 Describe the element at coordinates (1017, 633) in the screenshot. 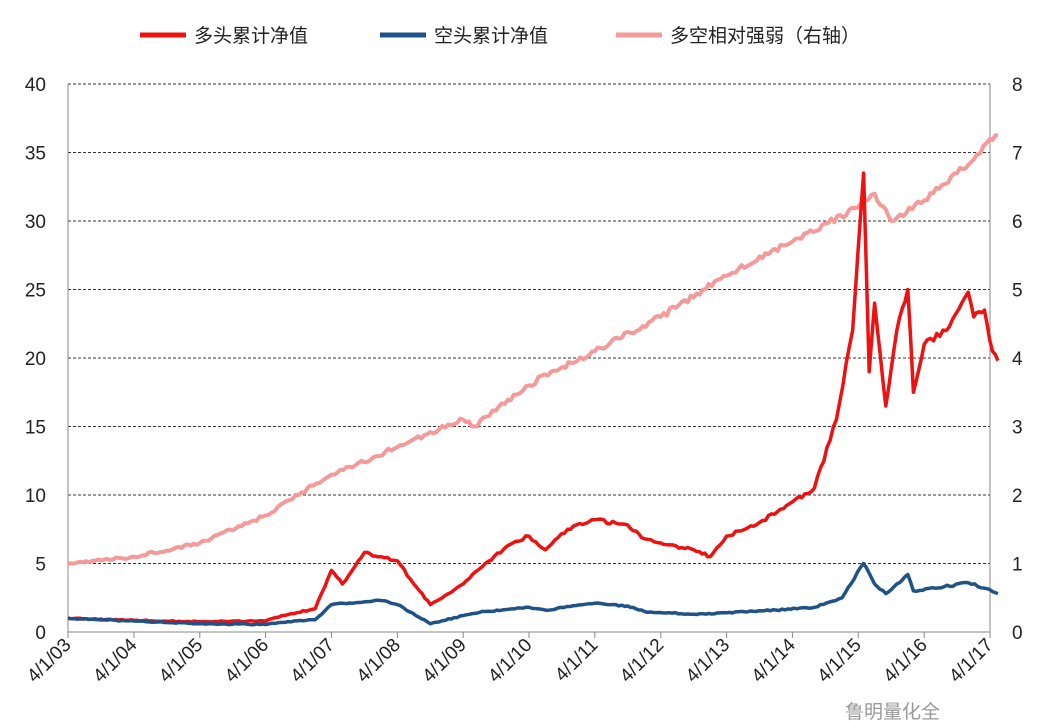

I see `y-right-tick-label: 0` at that location.